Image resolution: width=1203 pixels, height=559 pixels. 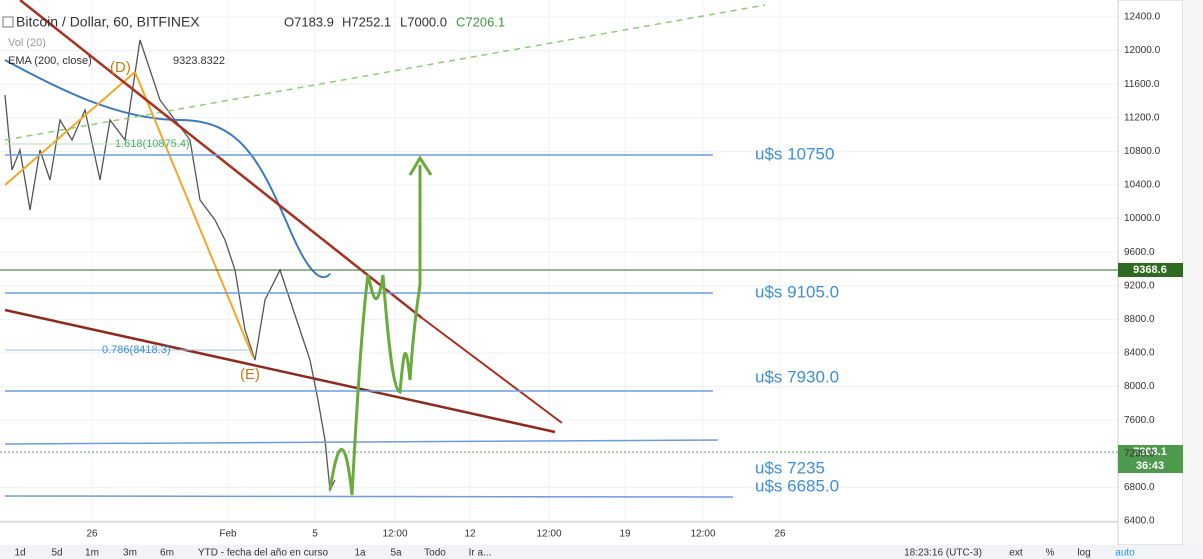 What do you see at coordinates (92, 553) in the screenshot?
I see `range-button: 1m` at bounding box center [92, 553].